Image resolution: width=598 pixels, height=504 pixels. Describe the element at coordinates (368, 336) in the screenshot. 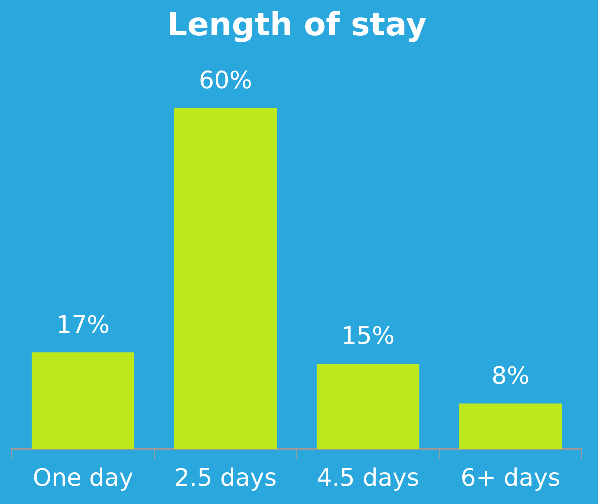

I see `data-label: 15%` at that location.